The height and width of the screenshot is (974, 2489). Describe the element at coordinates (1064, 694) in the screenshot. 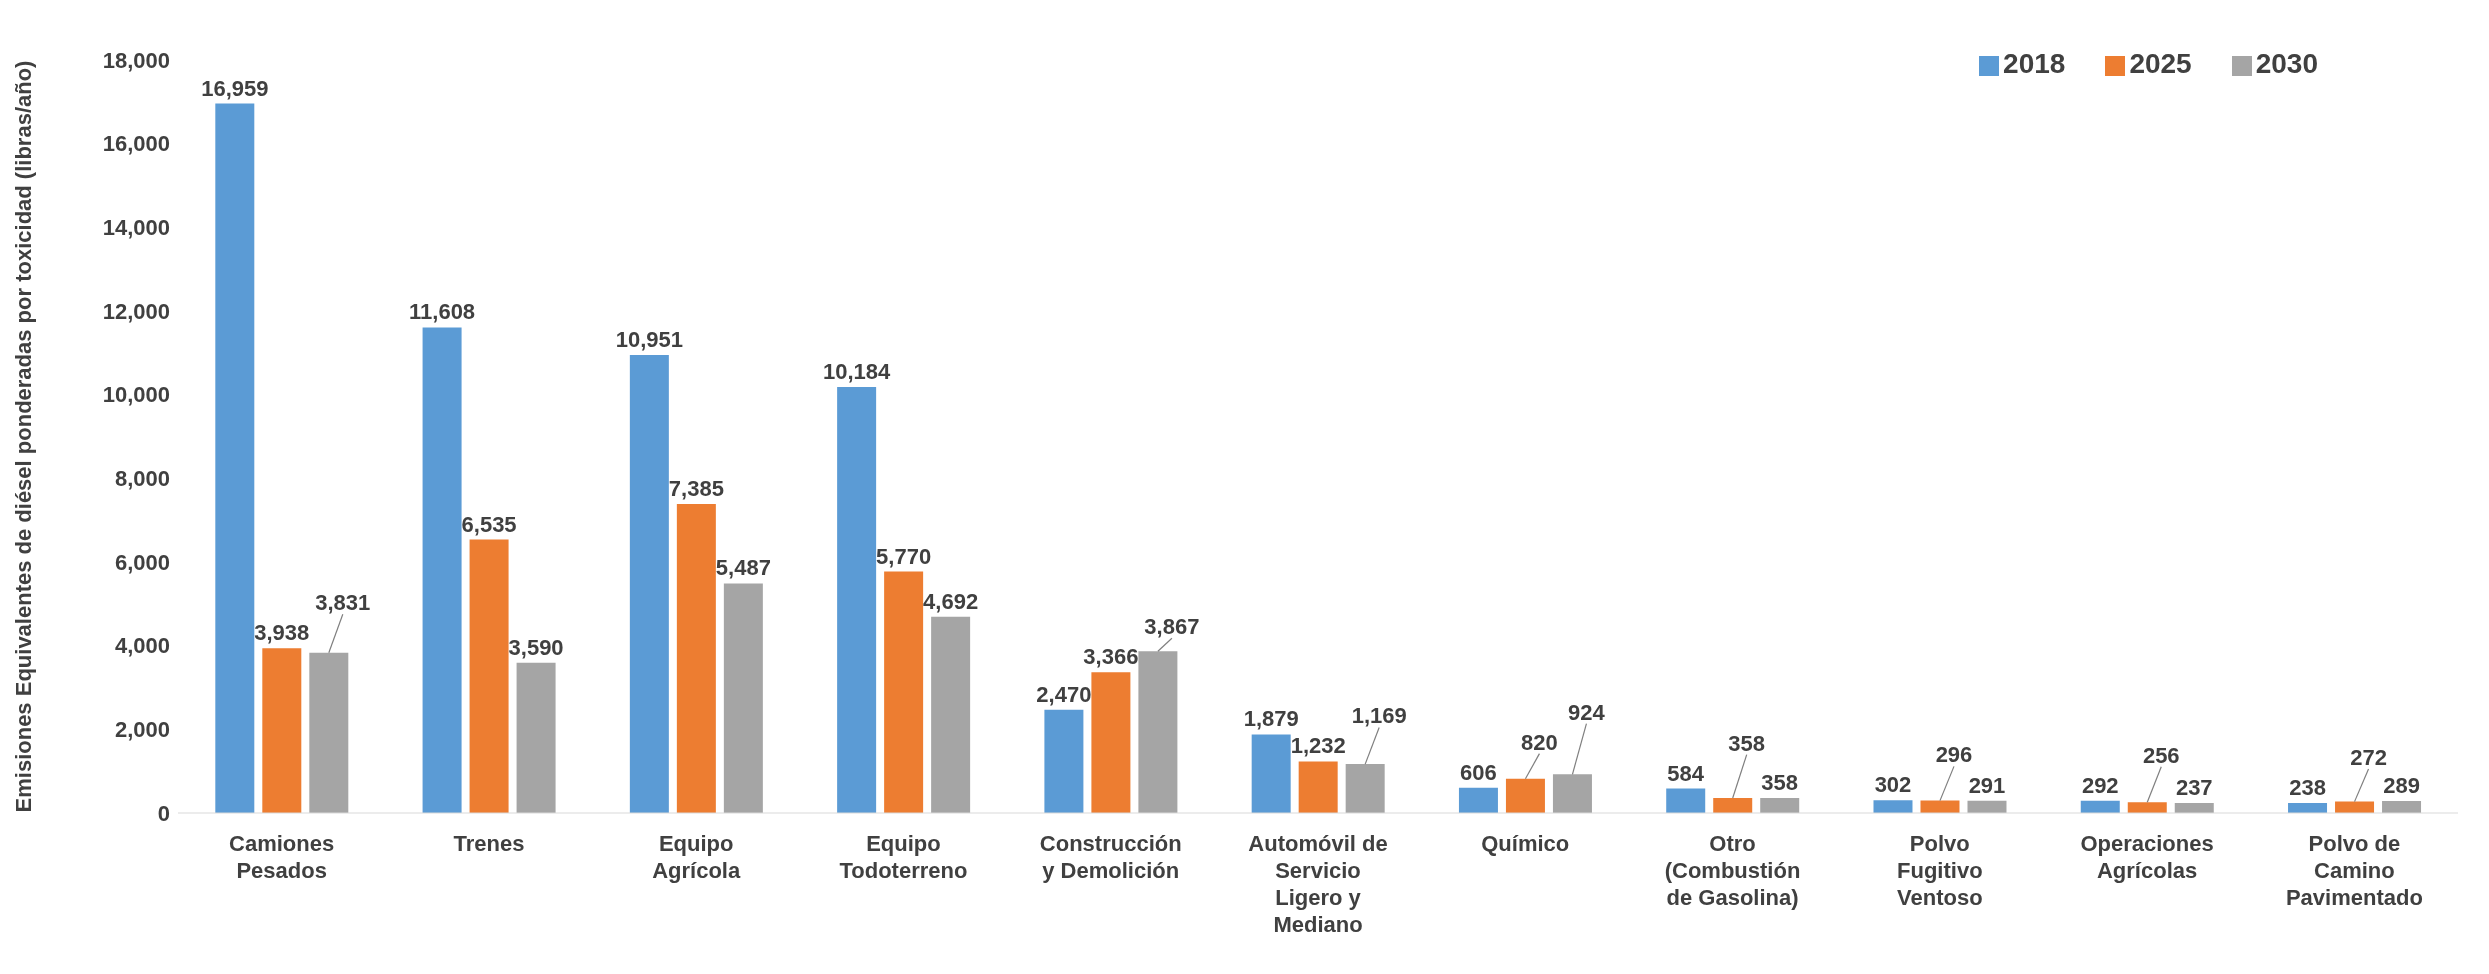

I see `data-label: 2,470` at that location.